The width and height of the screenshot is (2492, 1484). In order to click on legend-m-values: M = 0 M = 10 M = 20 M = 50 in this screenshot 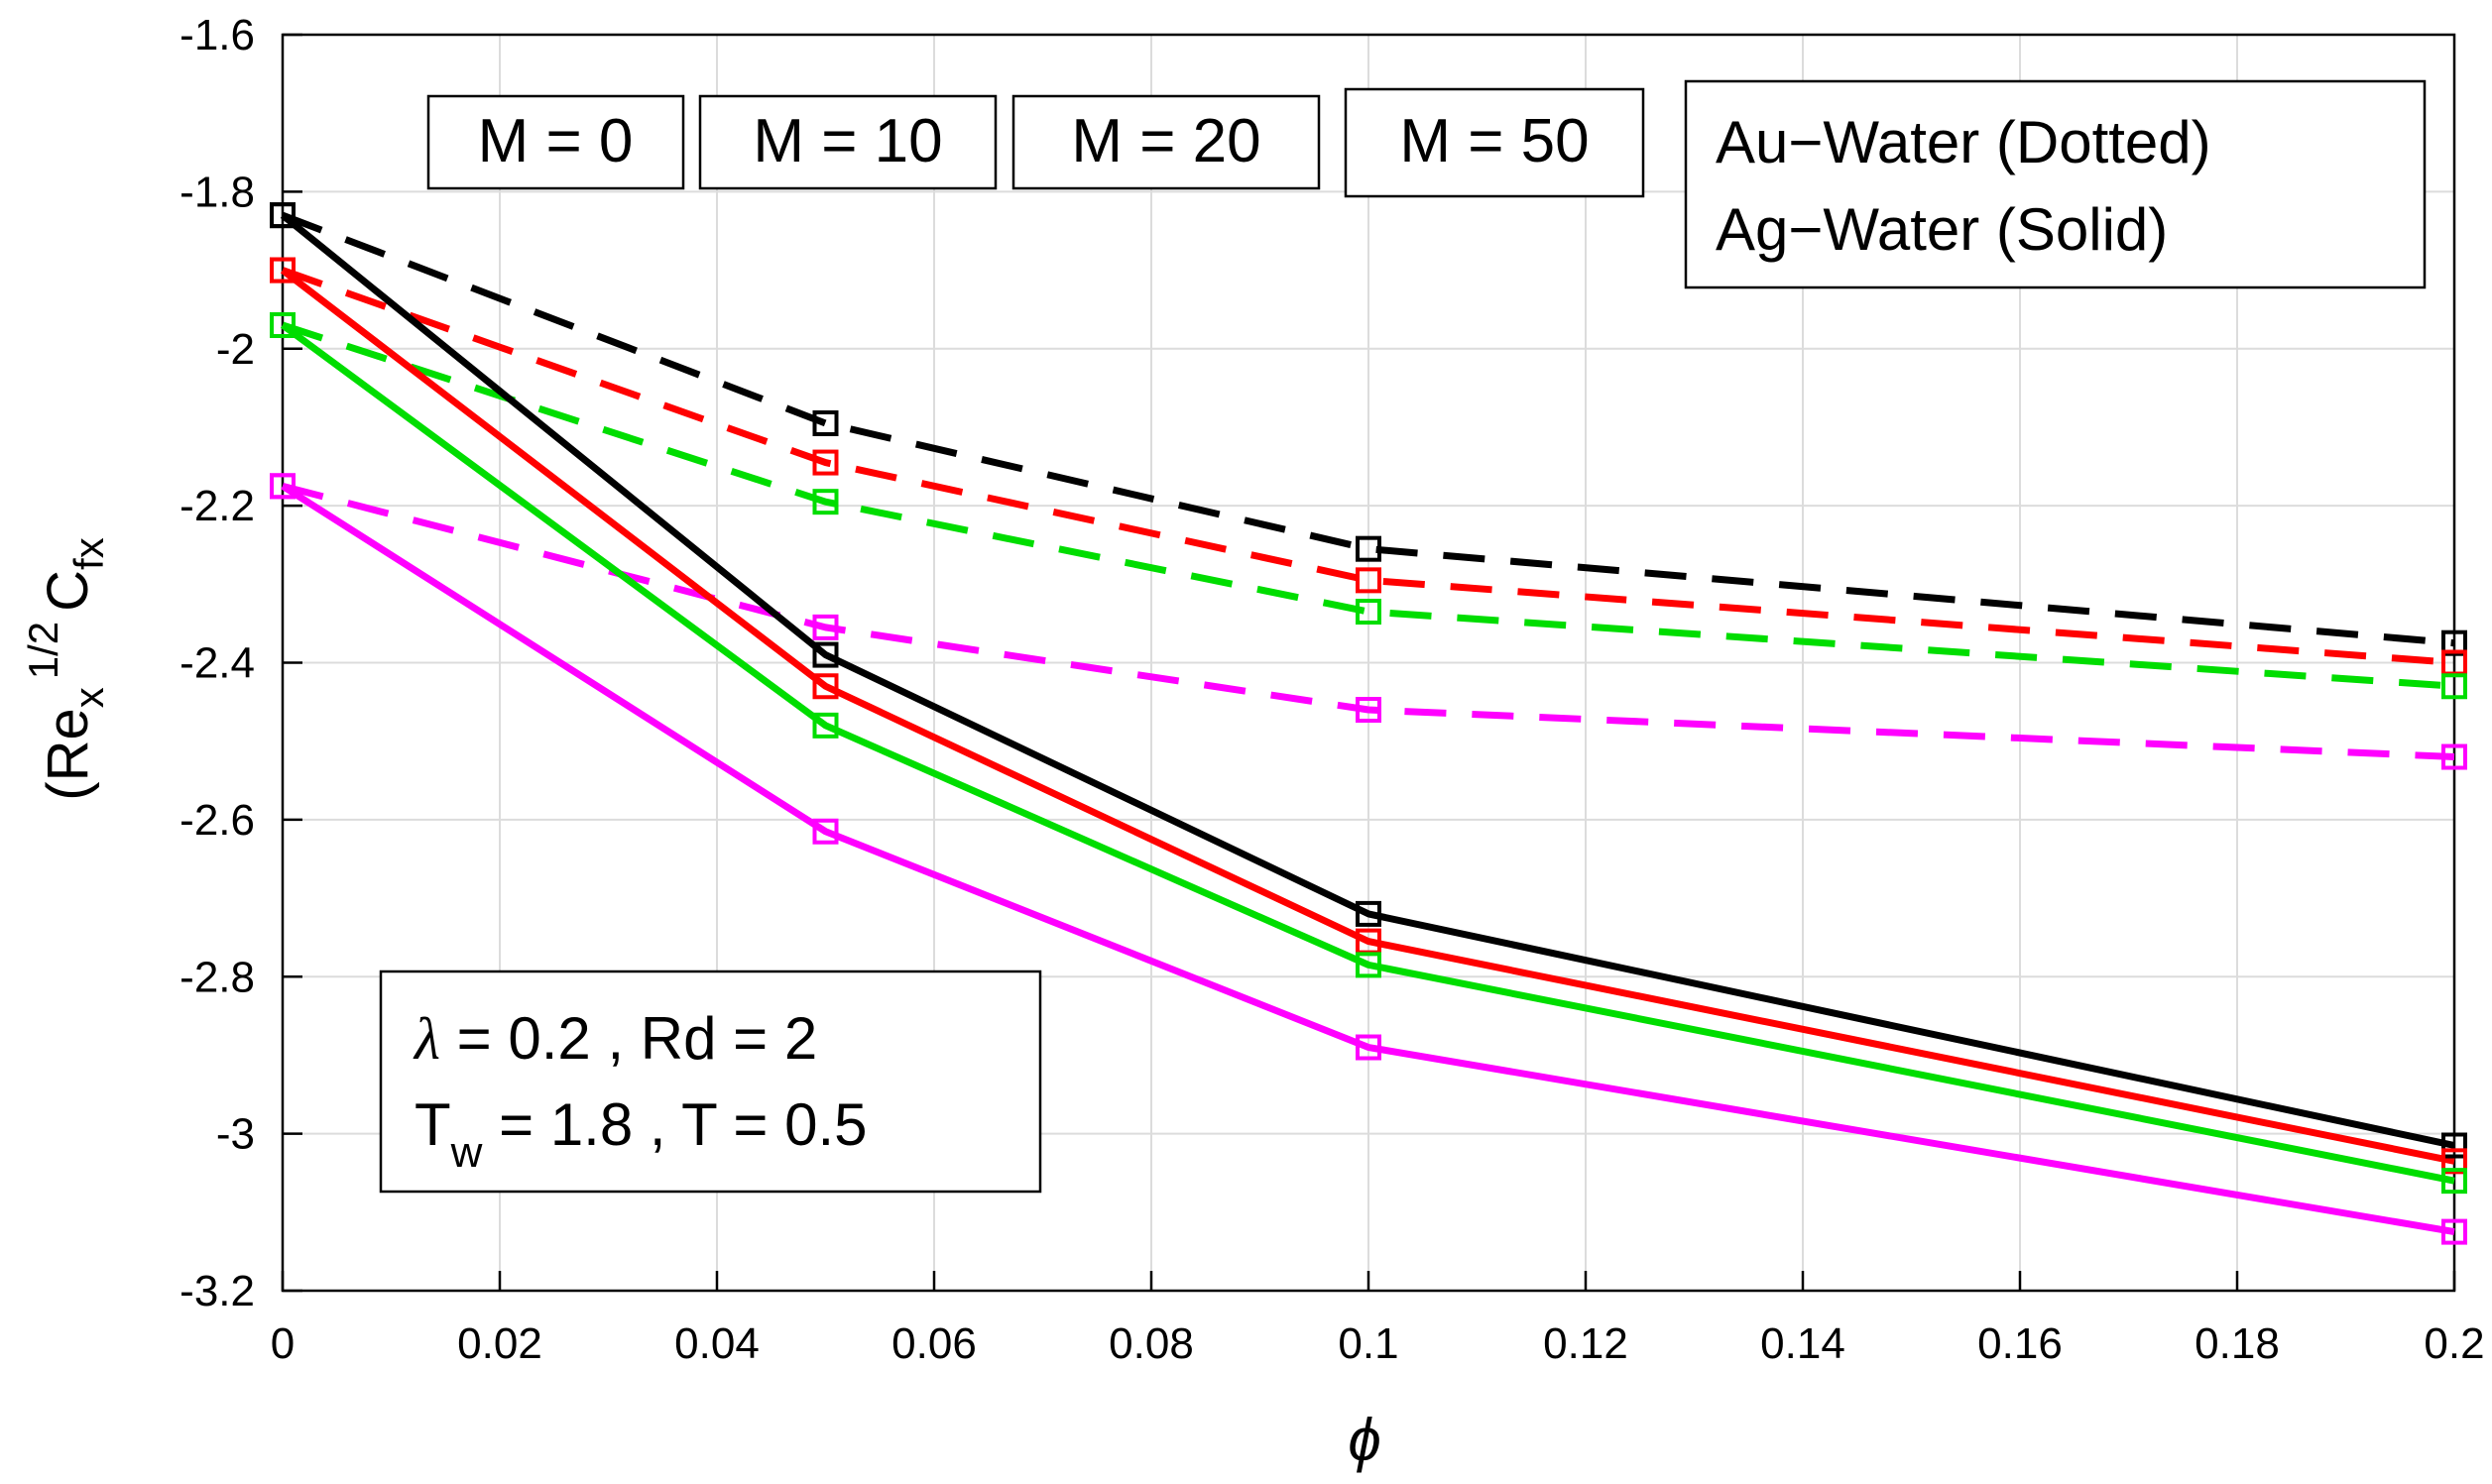, I will do `click(1035, 142)`.